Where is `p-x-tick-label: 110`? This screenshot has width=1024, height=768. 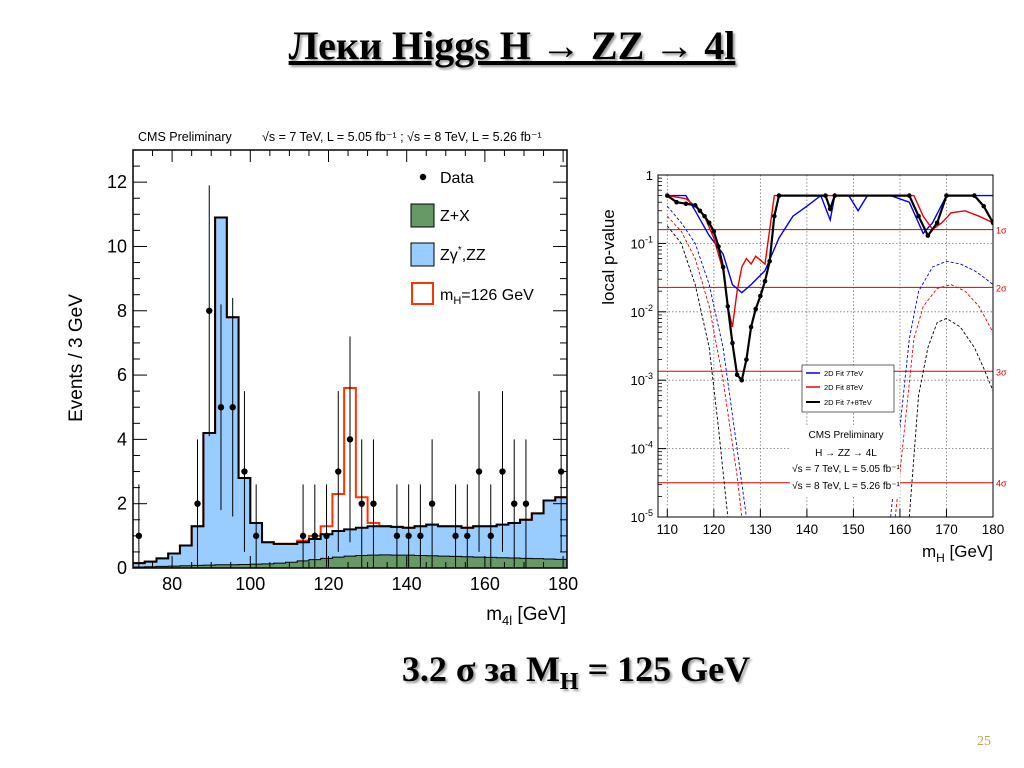 p-x-tick-label: 110 is located at coordinates (668, 529).